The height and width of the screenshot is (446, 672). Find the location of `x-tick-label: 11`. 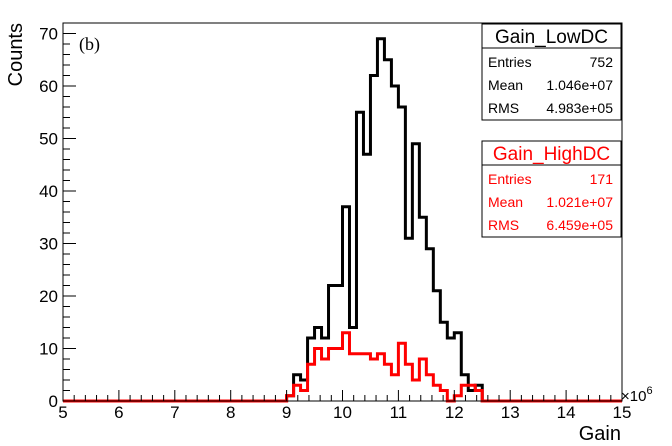

x-tick-label: 11 is located at coordinates (399, 412).